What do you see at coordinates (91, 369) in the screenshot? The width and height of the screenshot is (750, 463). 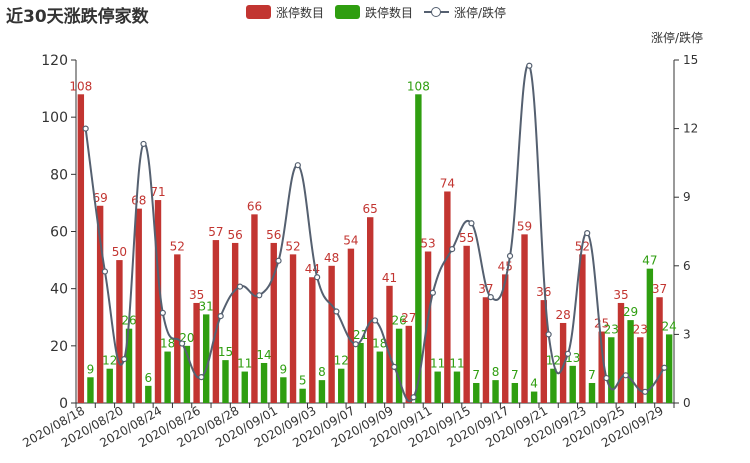 I see `bar-down-label: 9` at bounding box center [91, 369].